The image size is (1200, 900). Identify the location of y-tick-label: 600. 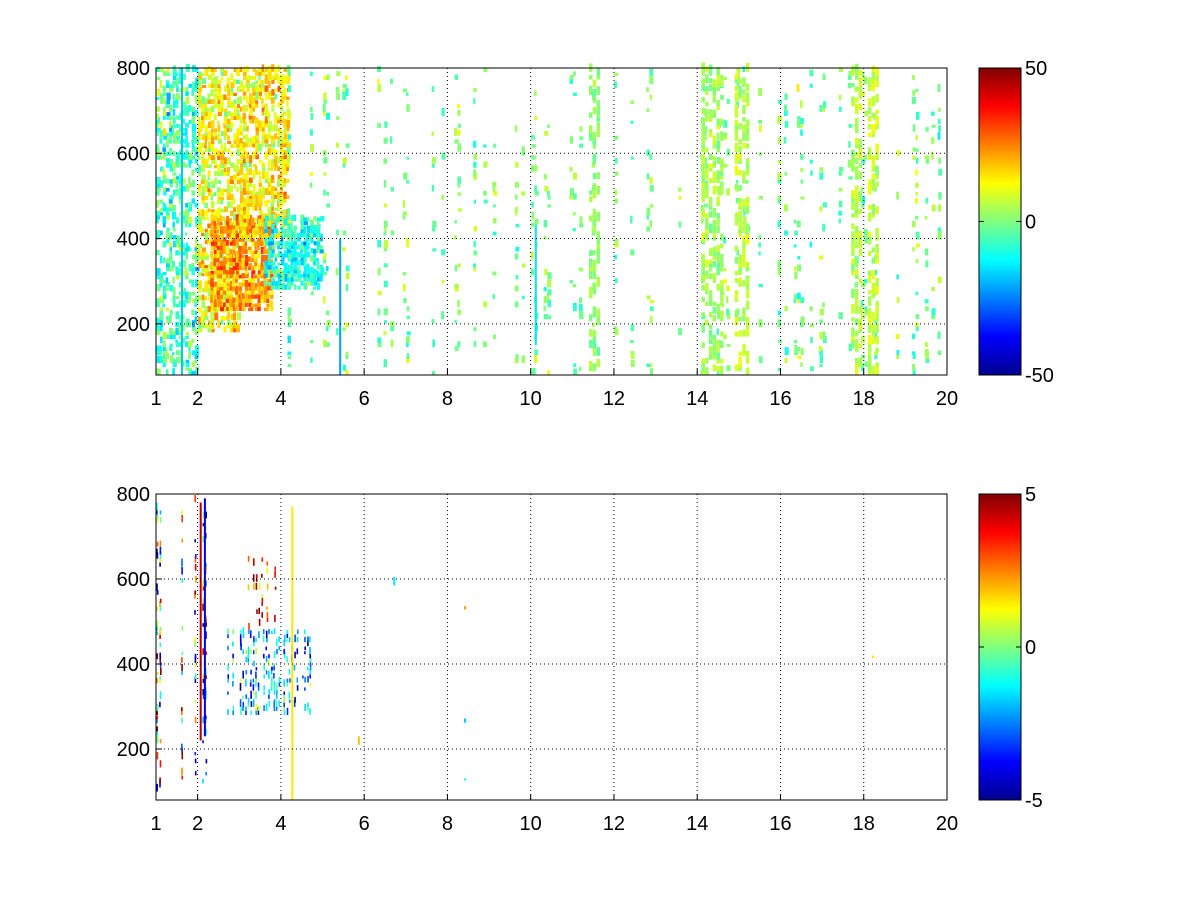
(133, 580).